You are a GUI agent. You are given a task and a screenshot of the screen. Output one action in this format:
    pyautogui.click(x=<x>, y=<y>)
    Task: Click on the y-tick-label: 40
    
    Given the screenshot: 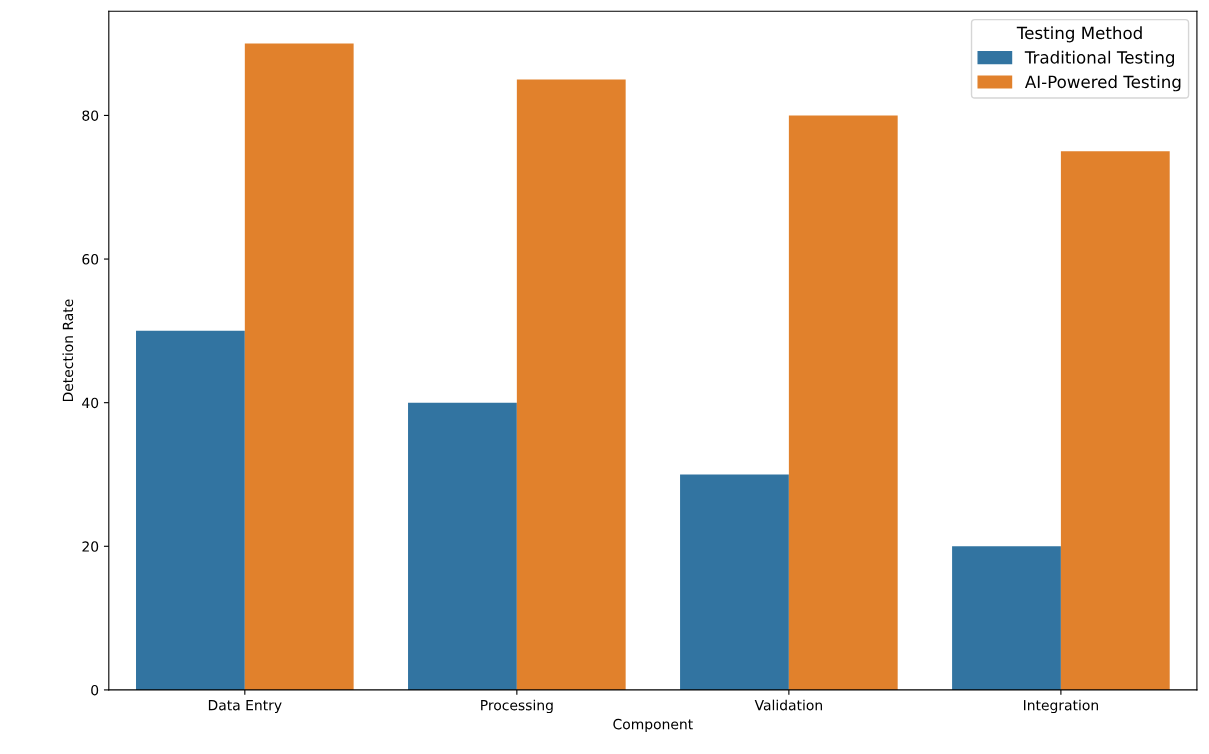 What is the action you would take?
    pyautogui.click(x=90, y=403)
    